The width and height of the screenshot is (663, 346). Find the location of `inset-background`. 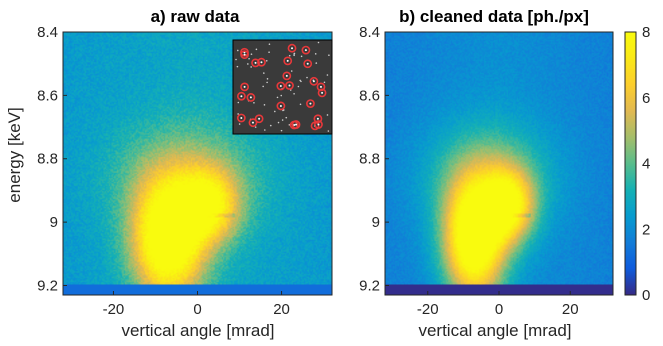

inset-background is located at coordinates (282, 87).